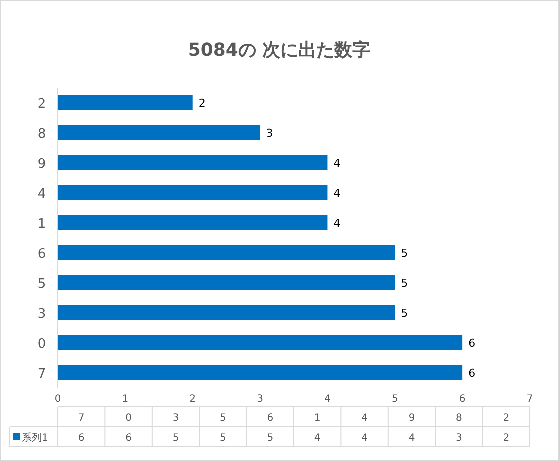  Describe the element at coordinates (42, 314) in the screenshot. I see `y-tick-label: 3` at that location.